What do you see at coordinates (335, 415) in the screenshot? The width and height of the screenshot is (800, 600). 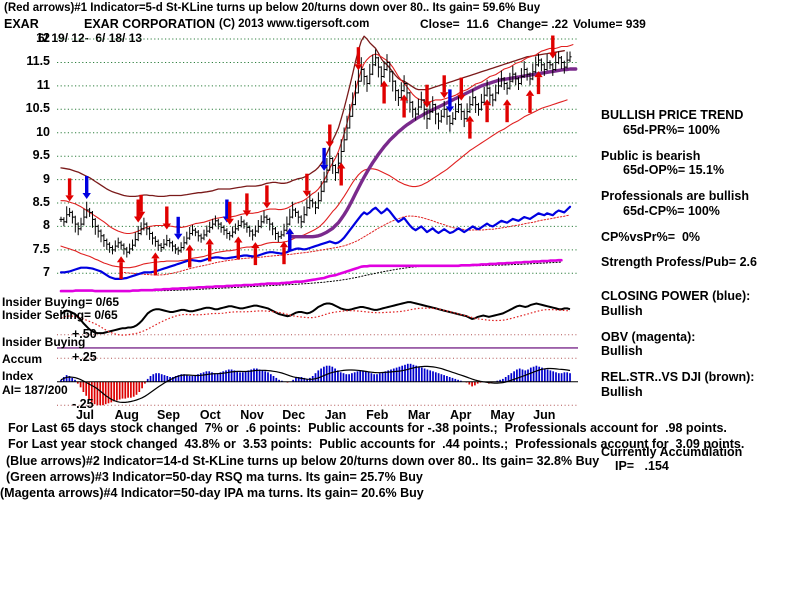 I see `month-label-jan: Jan` at bounding box center [335, 415].